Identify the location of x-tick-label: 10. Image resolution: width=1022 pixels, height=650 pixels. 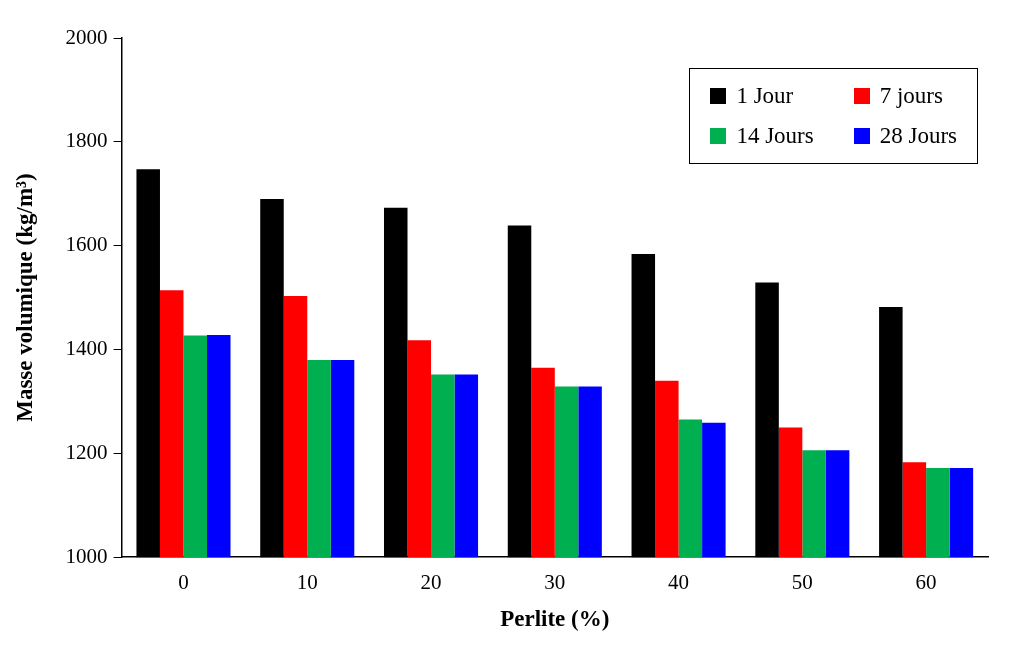
(307, 582).